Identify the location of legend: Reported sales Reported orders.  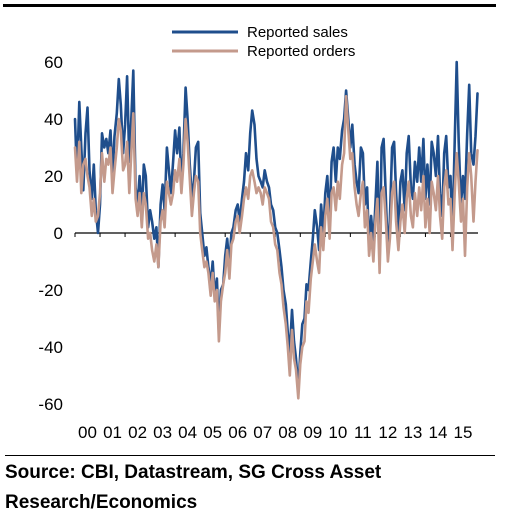
(263, 42).